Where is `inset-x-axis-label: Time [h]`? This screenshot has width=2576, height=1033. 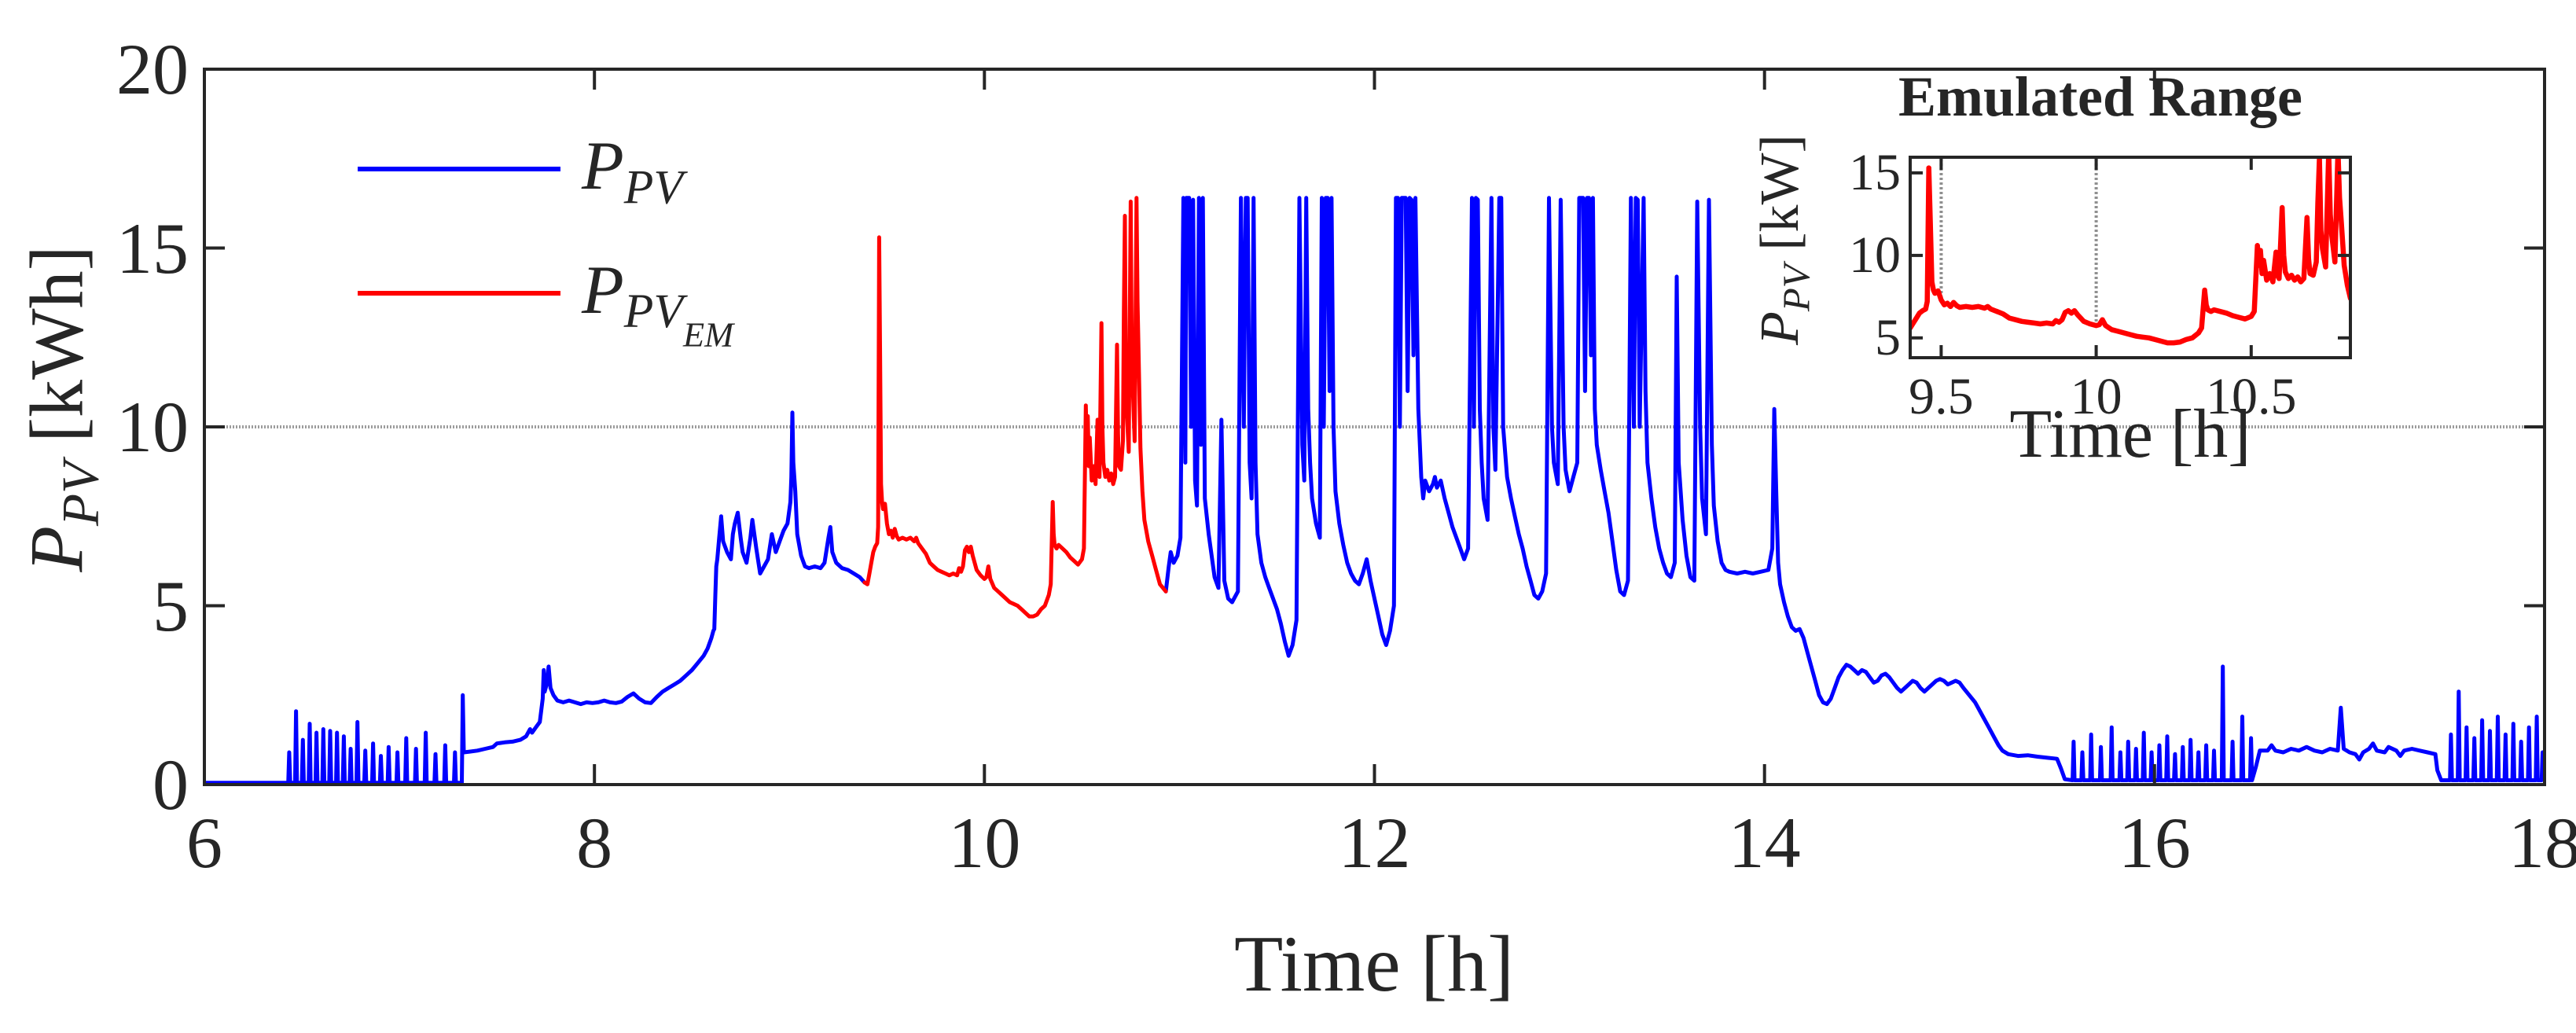
inset-x-axis-label: Time [h] is located at coordinates (2130, 434).